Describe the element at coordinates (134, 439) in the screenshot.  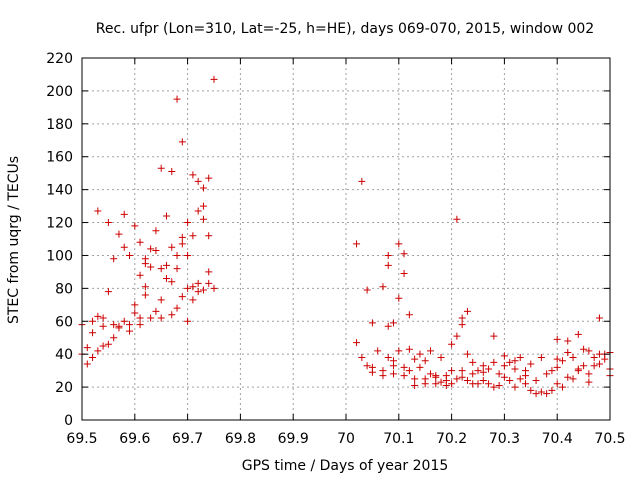
I see `x-tick-label: 69.6` at that location.